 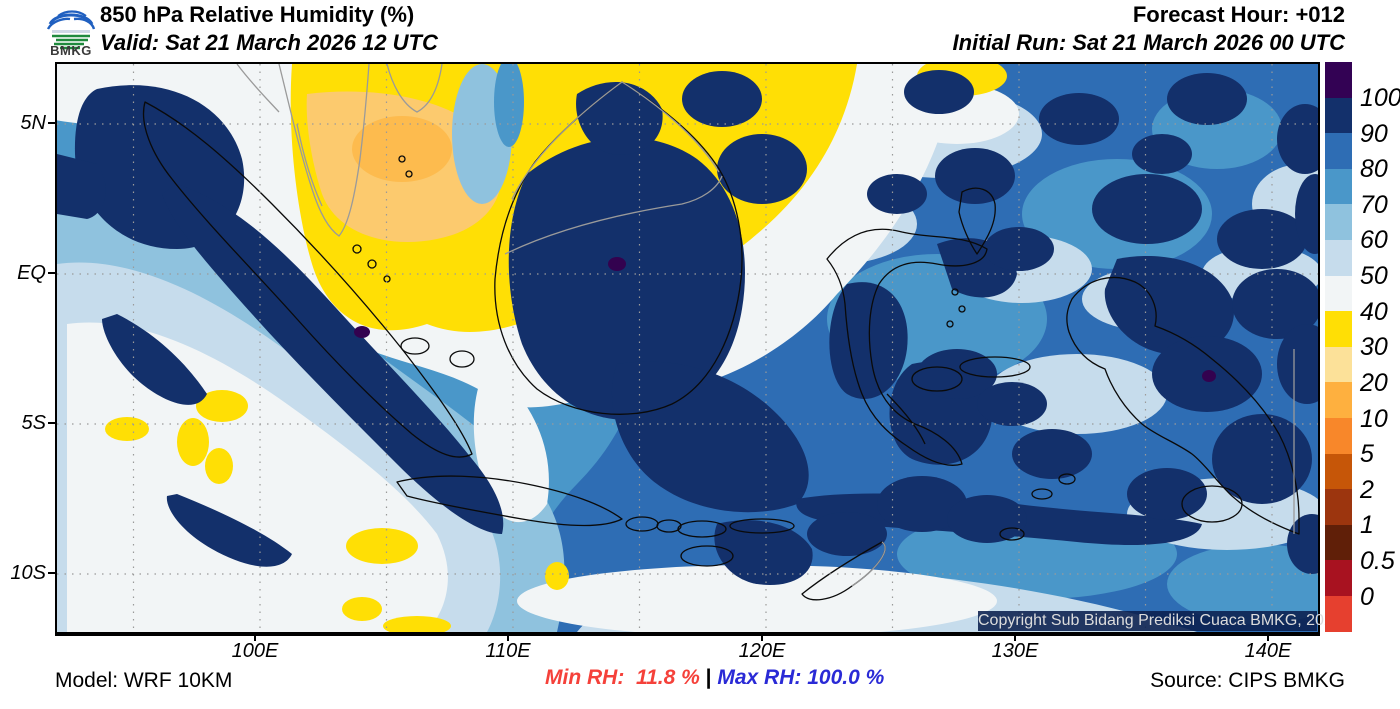 I want to click on colorbar-label-70: 70, so click(x=1374, y=205).